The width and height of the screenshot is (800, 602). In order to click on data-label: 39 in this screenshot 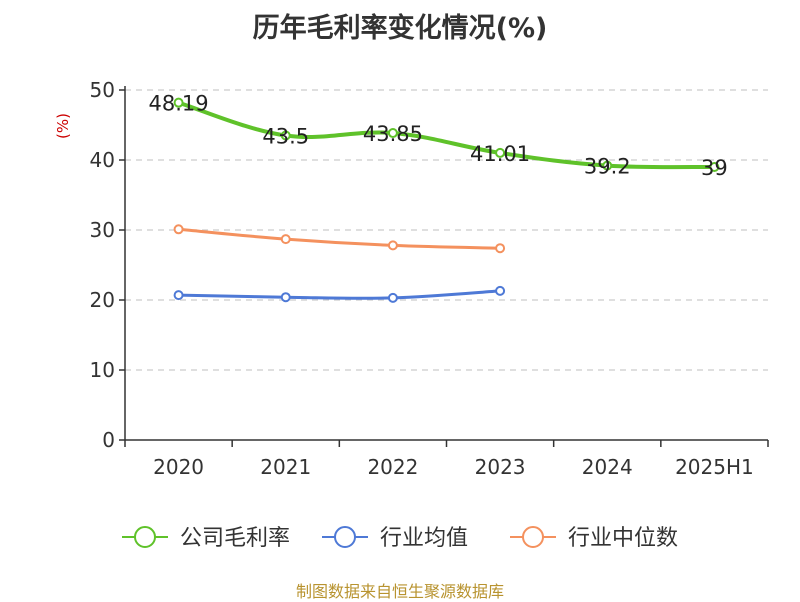, I will do `click(714, 168)`.